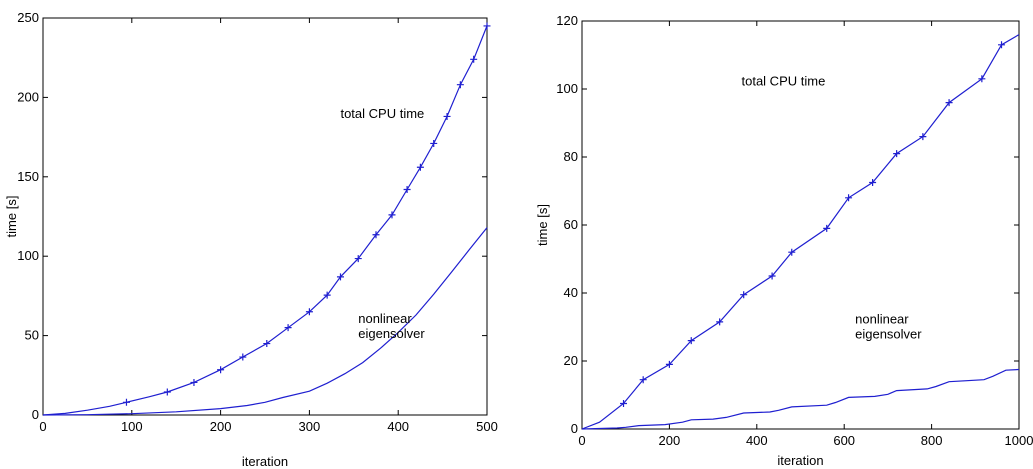  What do you see at coordinates (1019, 440) in the screenshot?
I see `x-tick-label: 1000` at bounding box center [1019, 440].